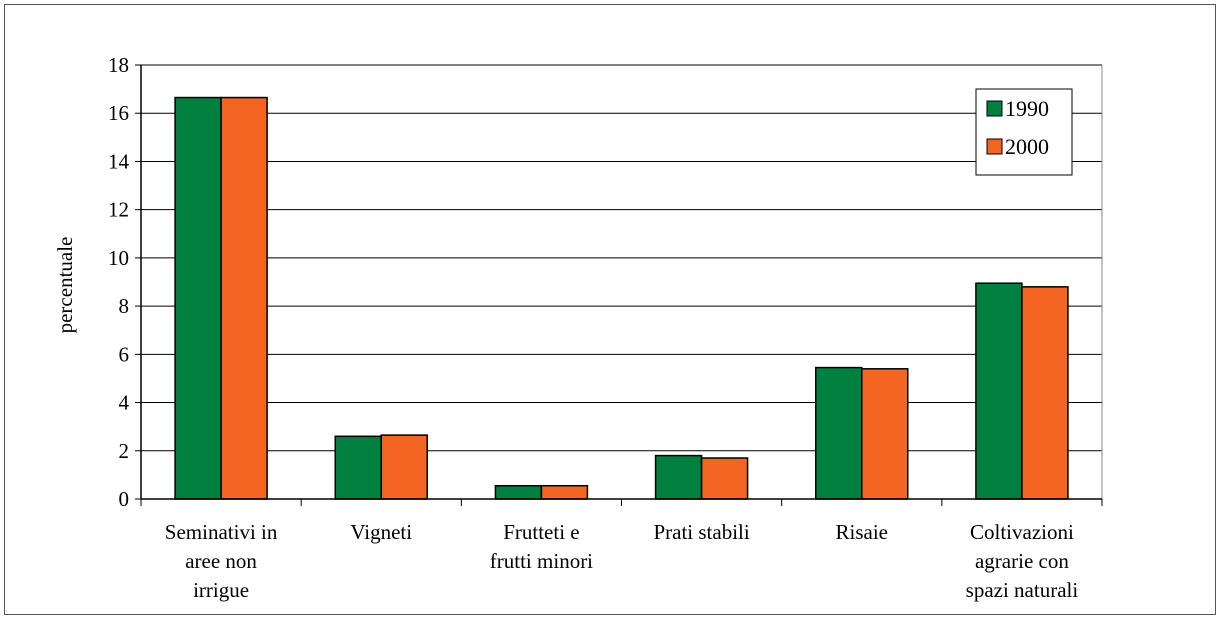  What do you see at coordinates (994, 108) in the screenshot?
I see `legend-swatch-1990` at bounding box center [994, 108].